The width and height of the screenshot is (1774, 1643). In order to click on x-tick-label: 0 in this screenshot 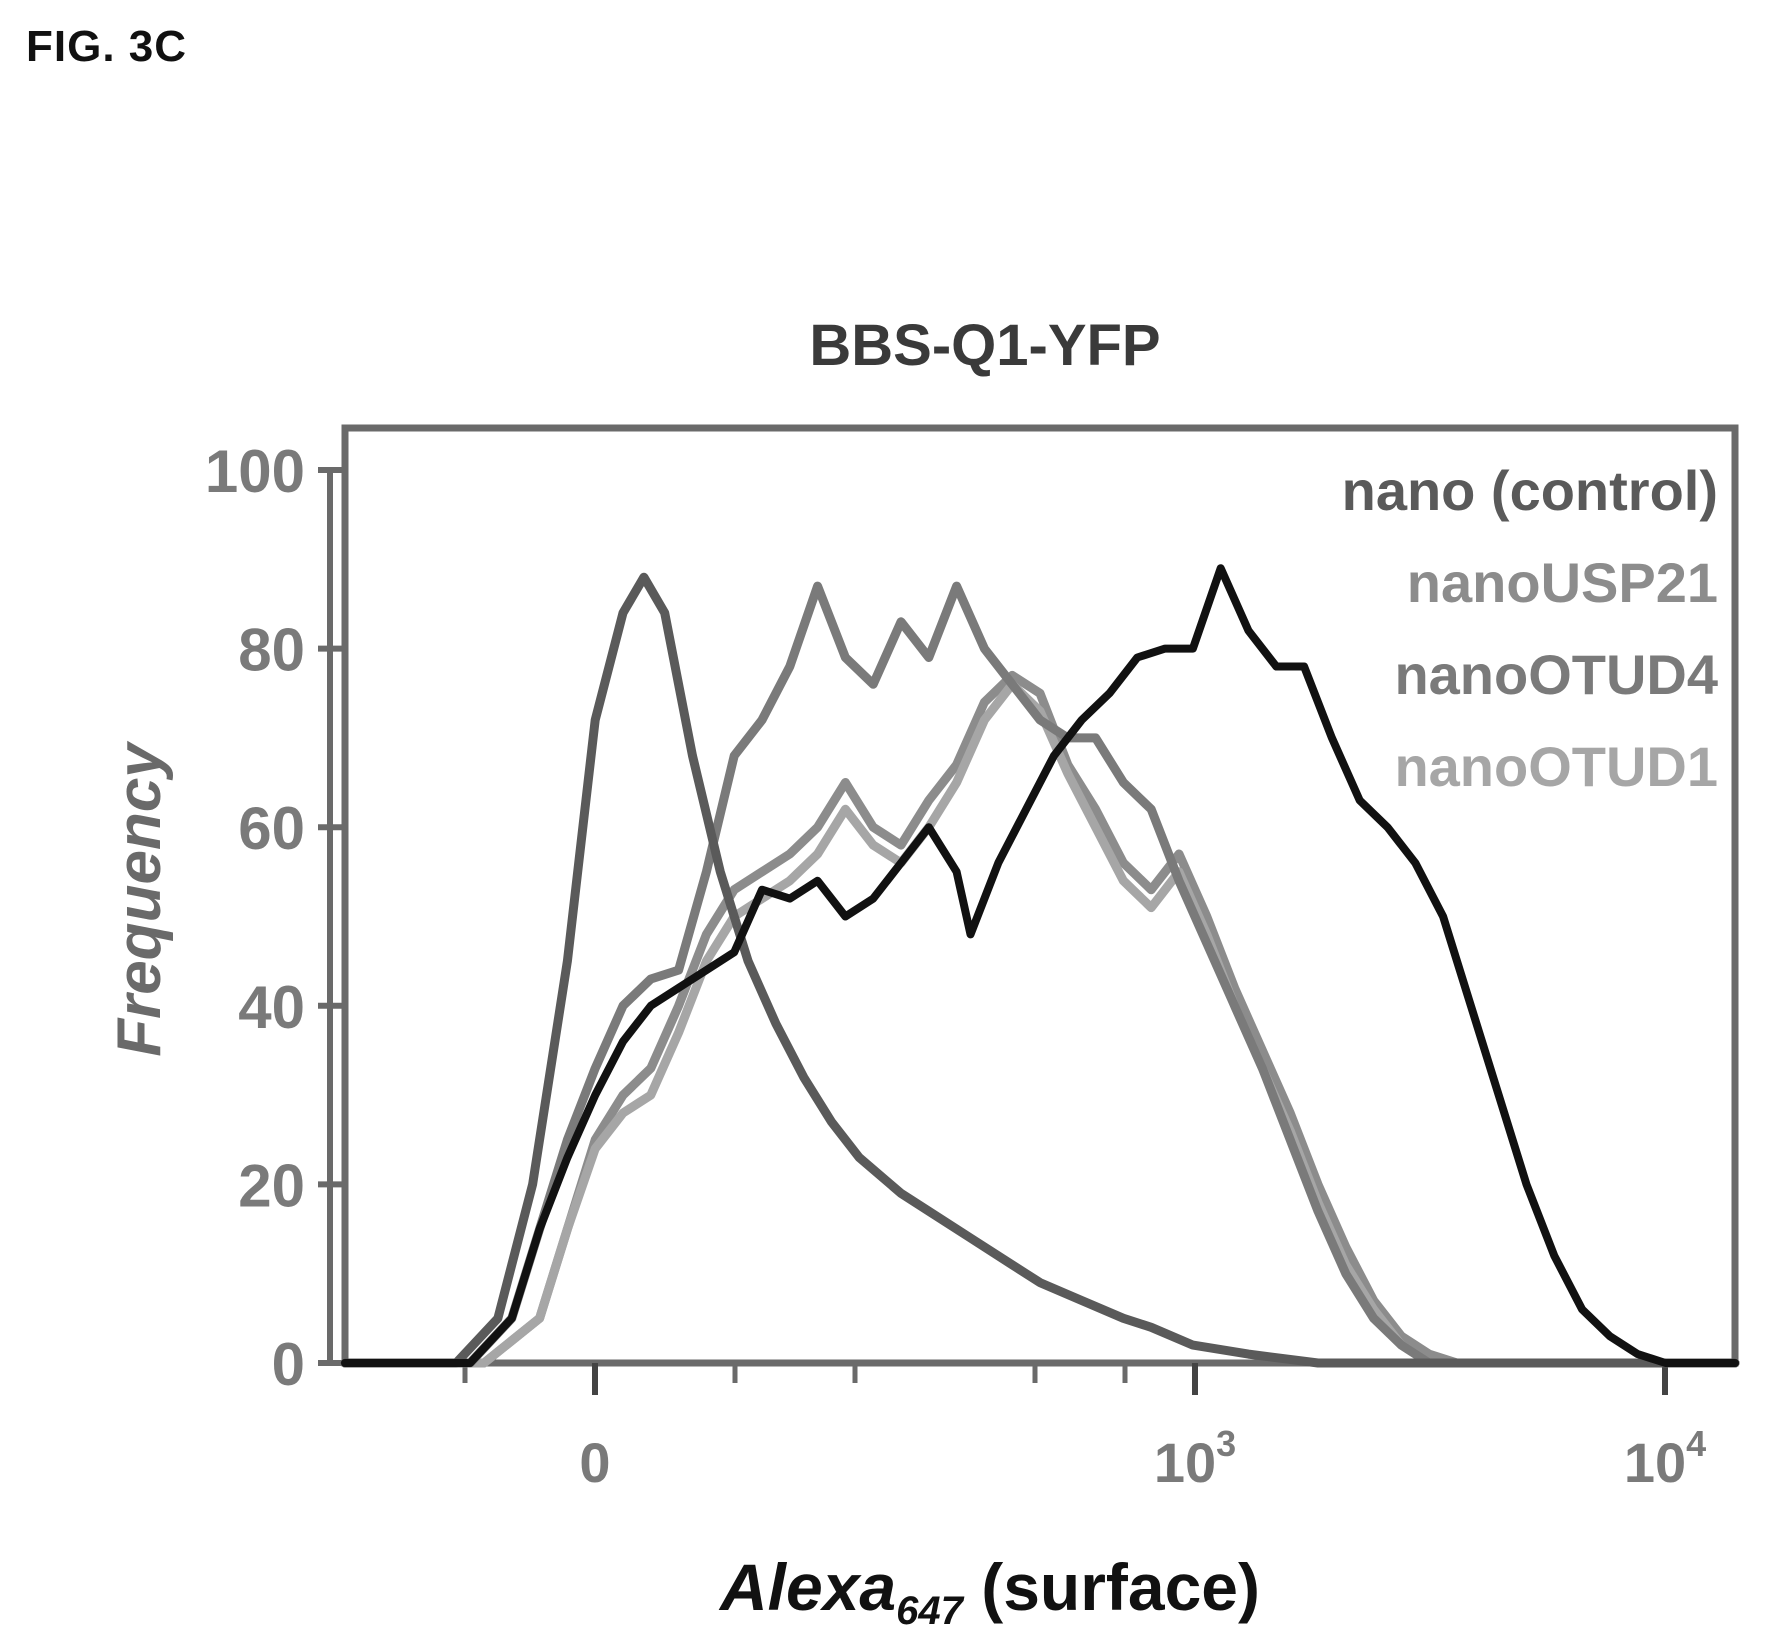, I will do `click(594, 1462)`.